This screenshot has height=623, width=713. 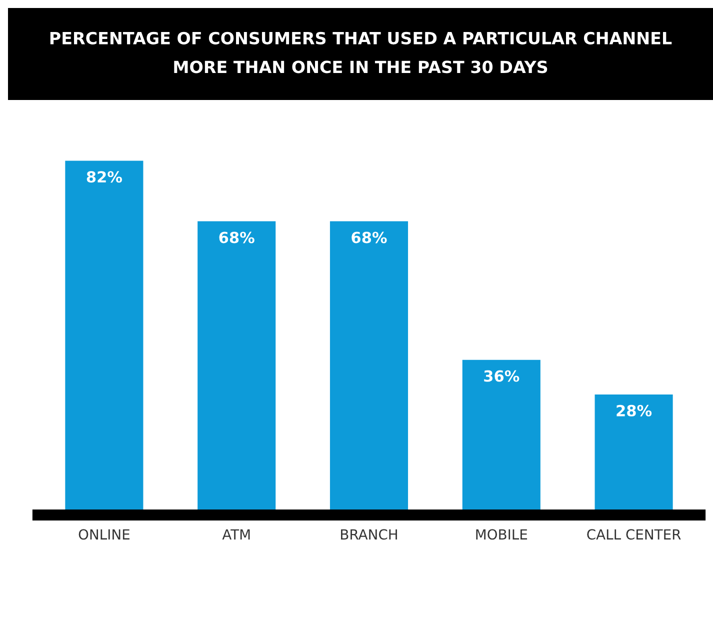 I want to click on chart-title: PERCENTAGE OF CONSUMERS THAT USED A PARTICULAR CHANNEL MORE THAN ONCE IN THE PAST 30 DAYS, so click(x=361, y=53).